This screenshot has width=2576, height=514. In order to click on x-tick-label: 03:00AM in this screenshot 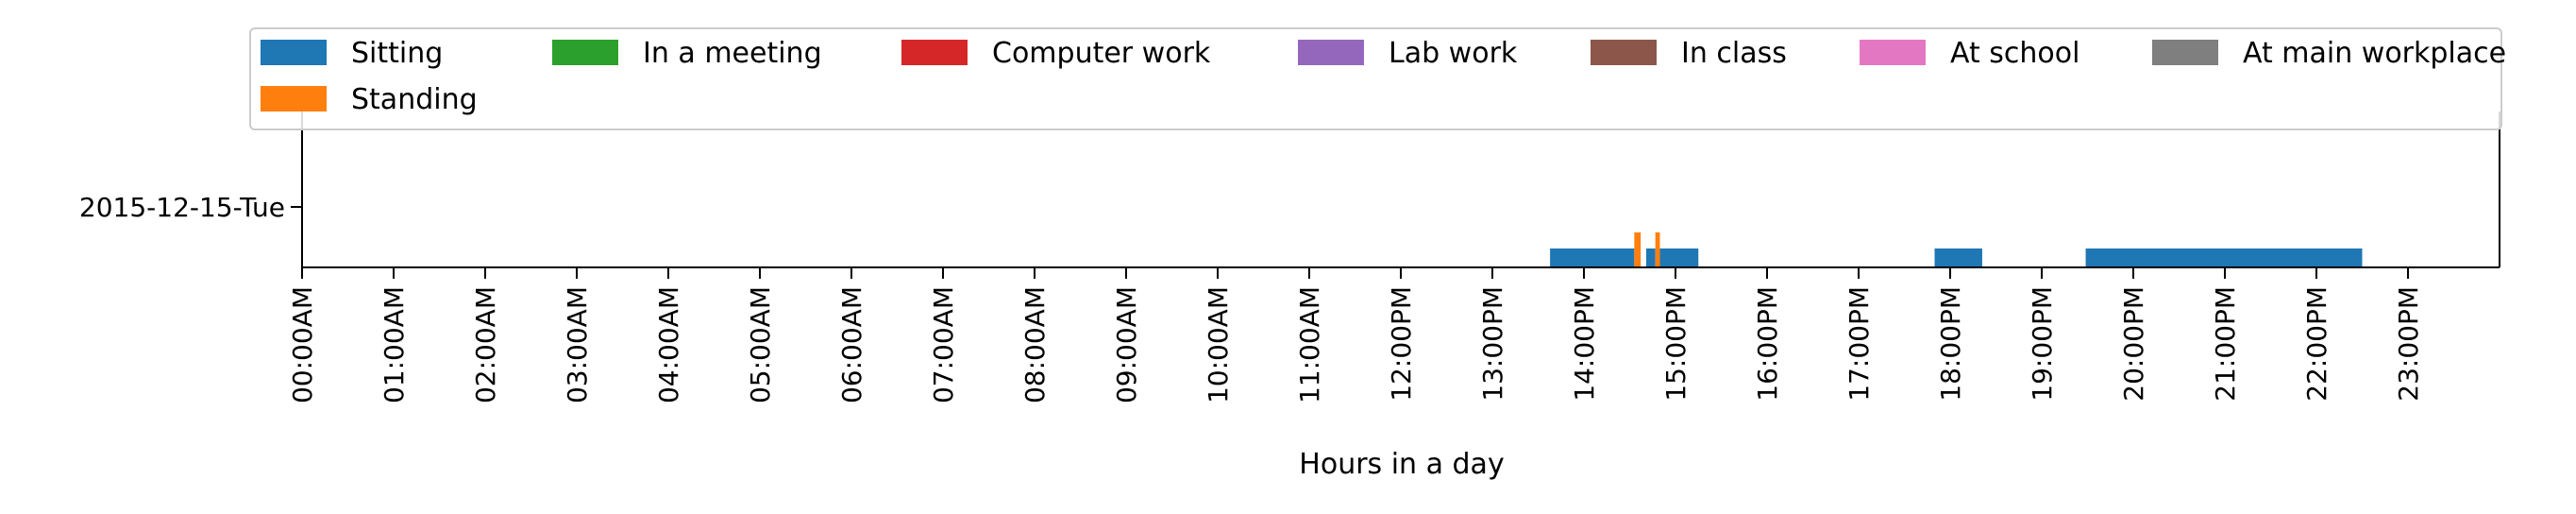, I will do `click(578, 344)`.